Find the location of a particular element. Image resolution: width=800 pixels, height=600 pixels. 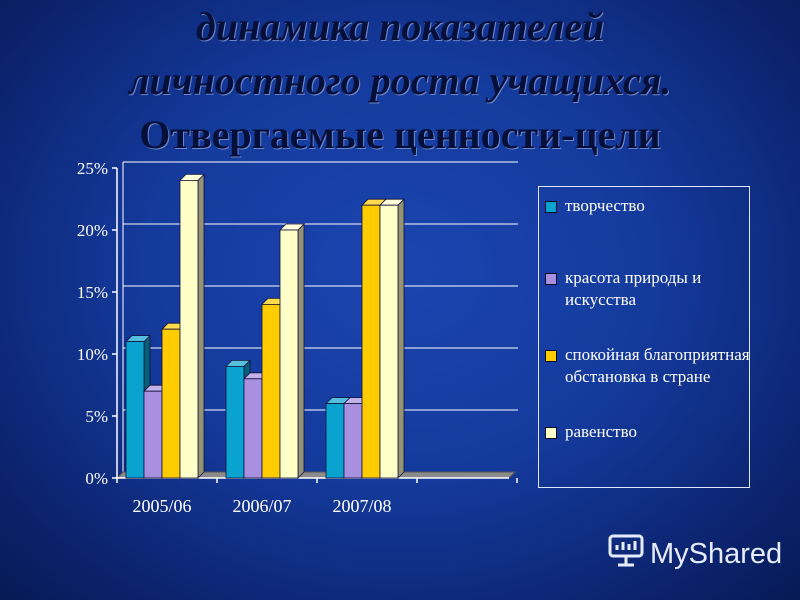

title-line-3: Отвергаемые ценности-цели is located at coordinates (400, 134).